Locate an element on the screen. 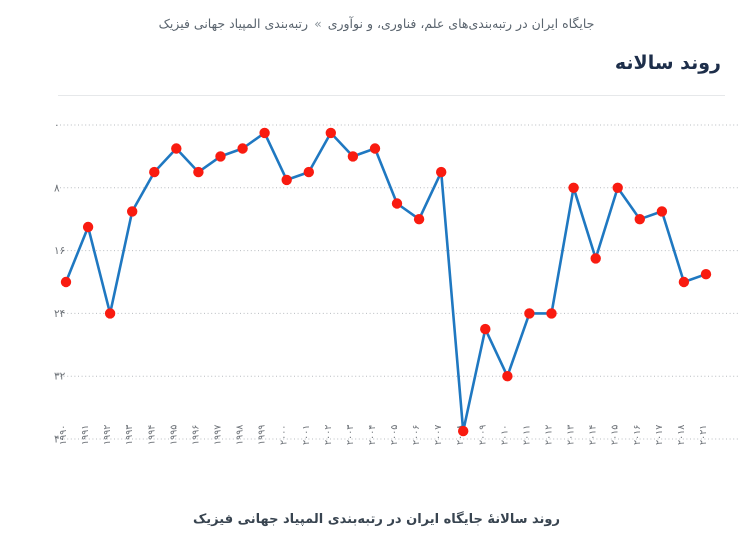 This screenshot has height=553, width=753. x-axis-tick-label: ۲۰۱۰ is located at coordinates (504, 435).